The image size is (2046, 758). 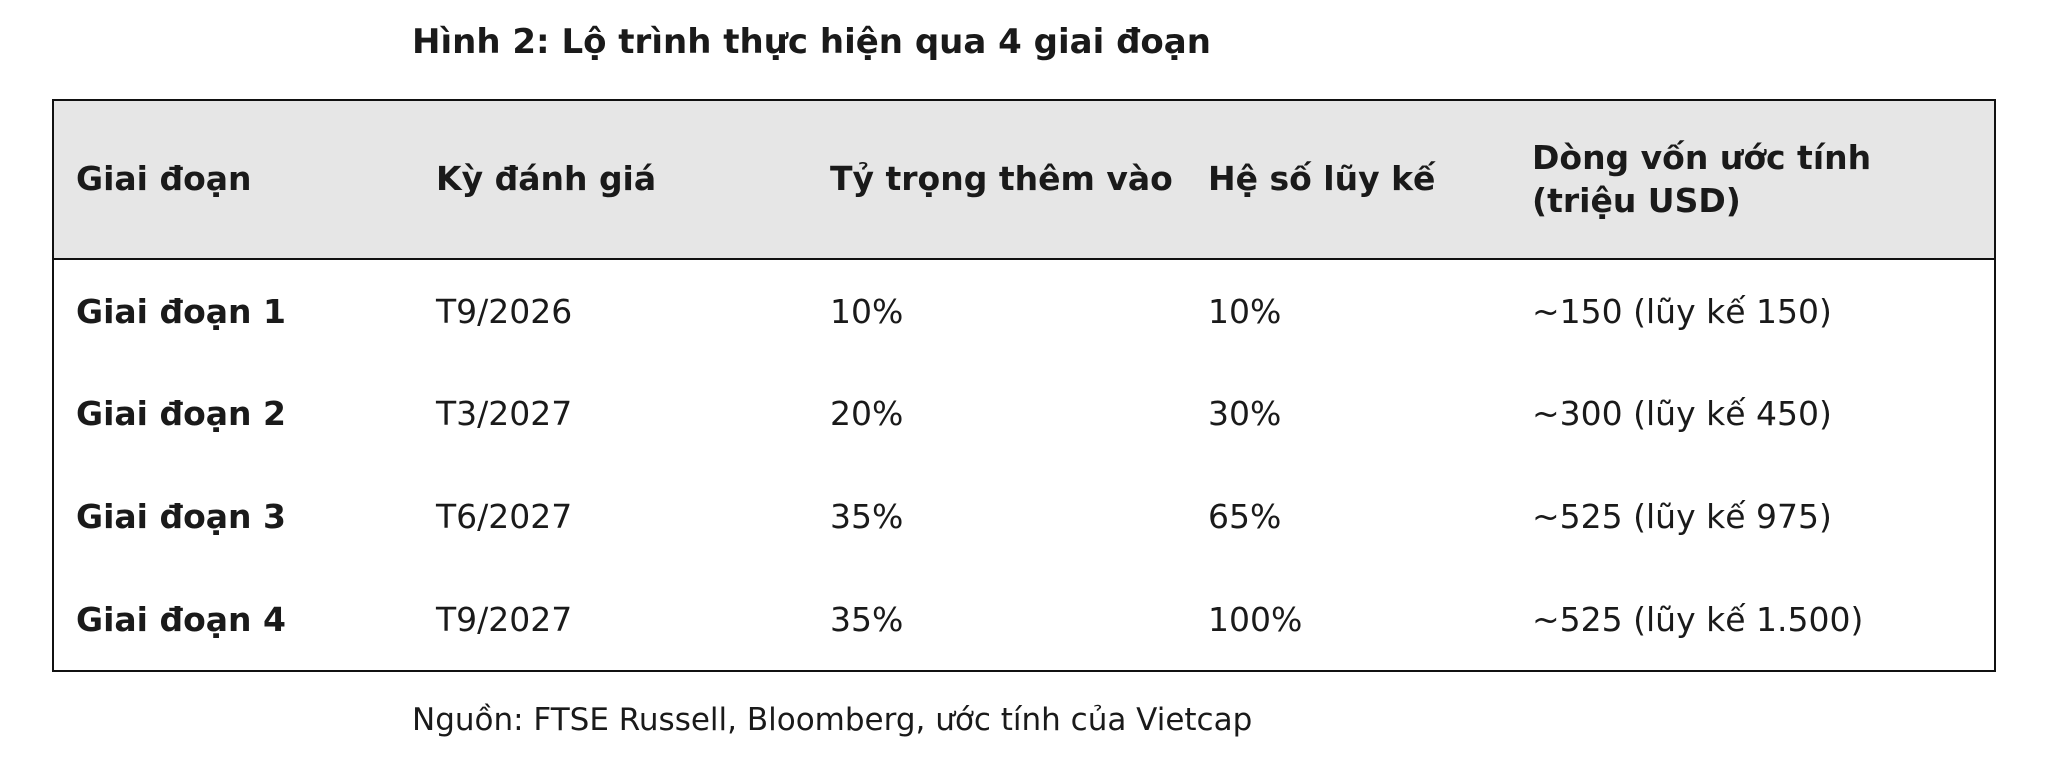 What do you see at coordinates (1255, 619) in the screenshot?
I see `table-cell: 100%` at bounding box center [1255, 619].